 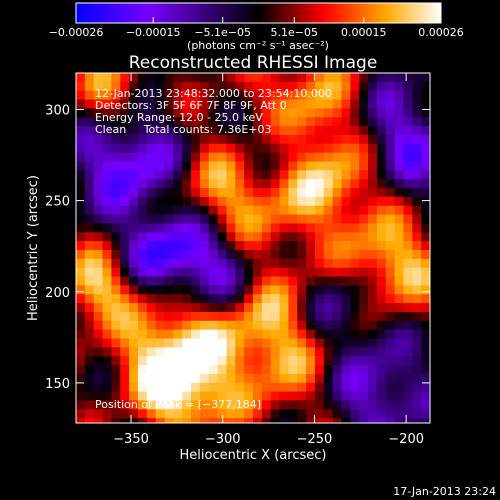 I want to click on peak-position-label: Position of Peak = [−377,184], so click(x=178, y=404).